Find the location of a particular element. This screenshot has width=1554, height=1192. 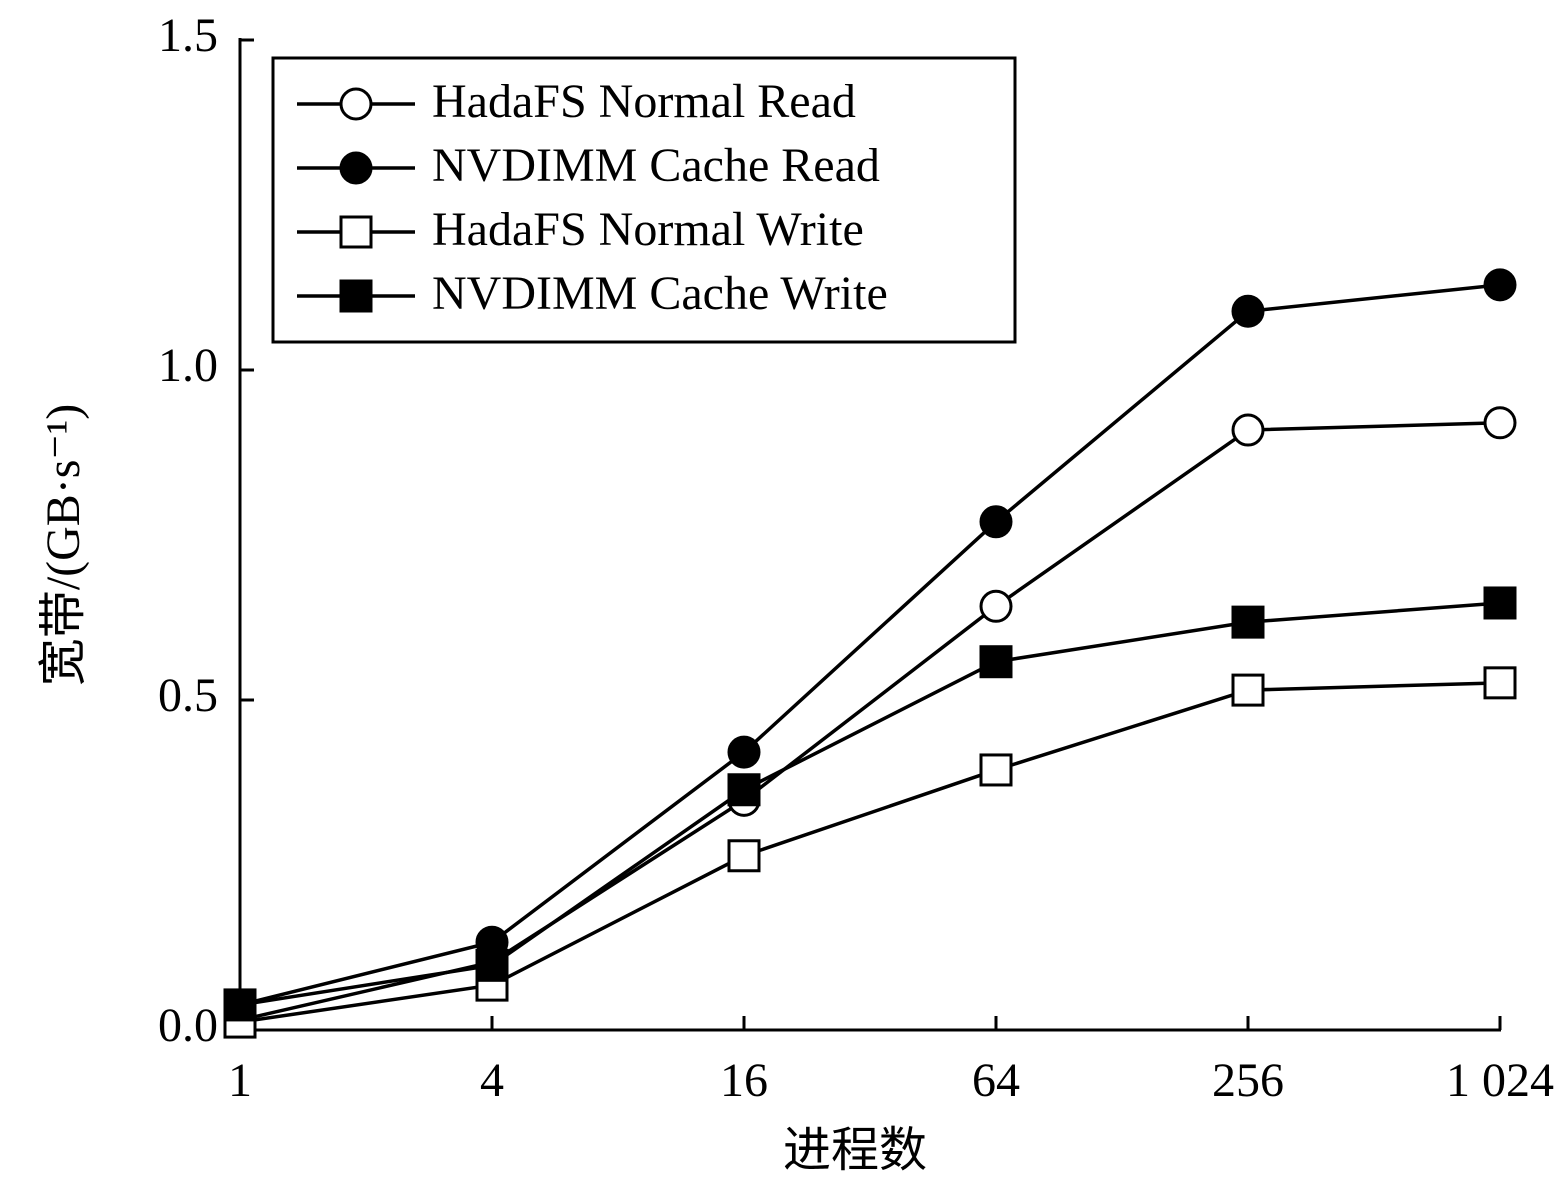

x-axis-title: 进程数 is located at coordinates (855, 1150).